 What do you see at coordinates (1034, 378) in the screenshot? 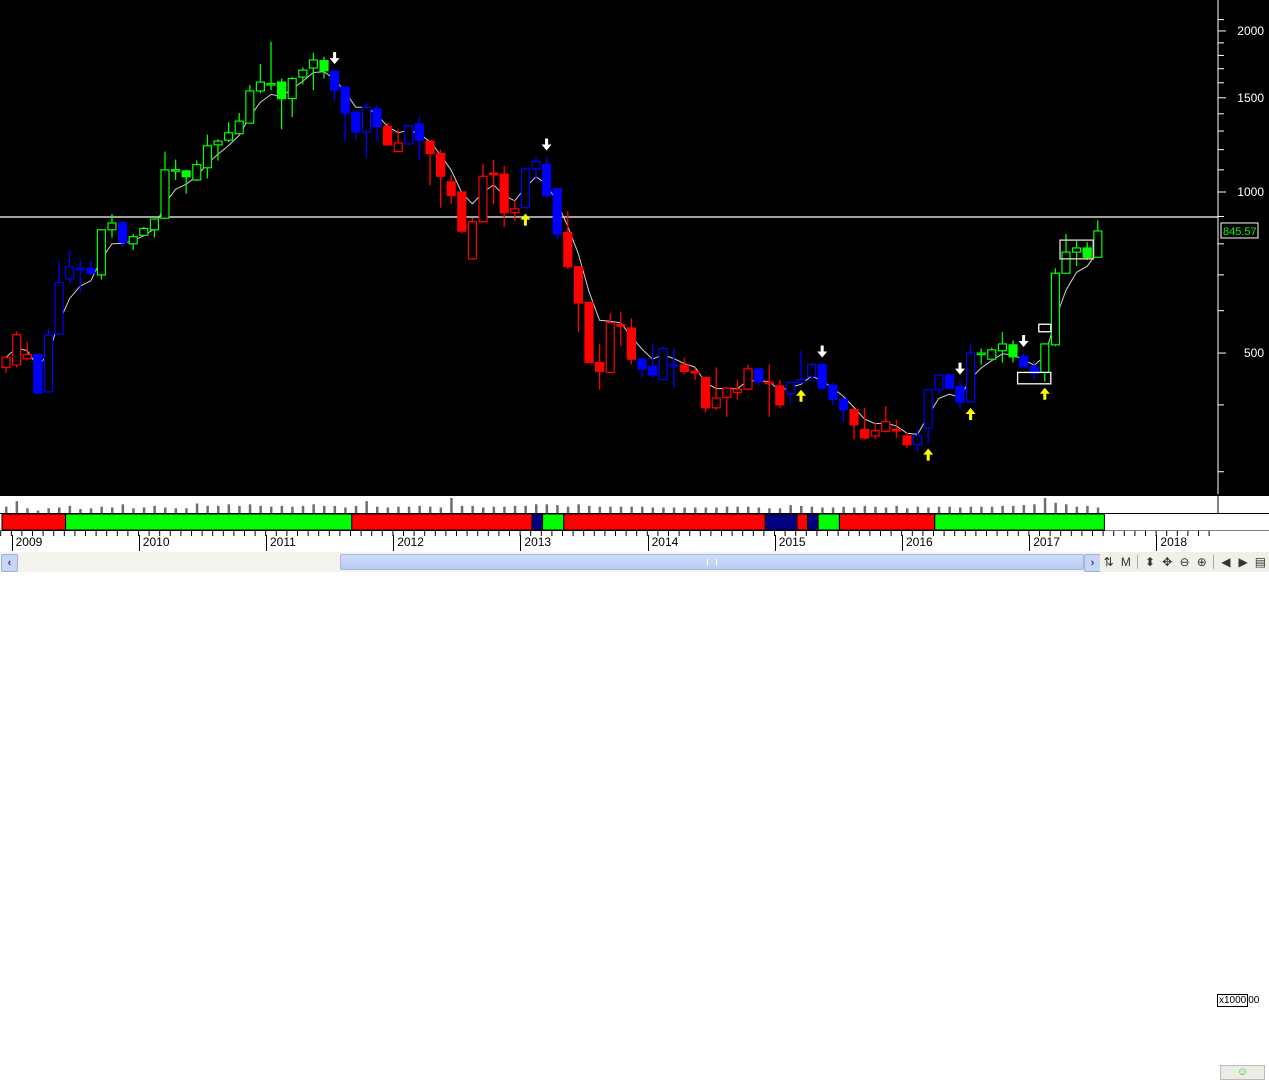
I see `pattern-box` at bounding box center [1034, 378].